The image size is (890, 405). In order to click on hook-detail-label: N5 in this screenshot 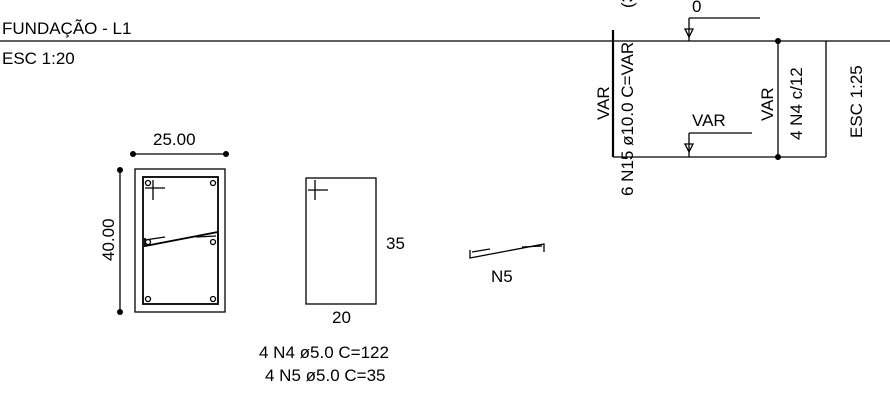, I will do `click(502, 276)`.